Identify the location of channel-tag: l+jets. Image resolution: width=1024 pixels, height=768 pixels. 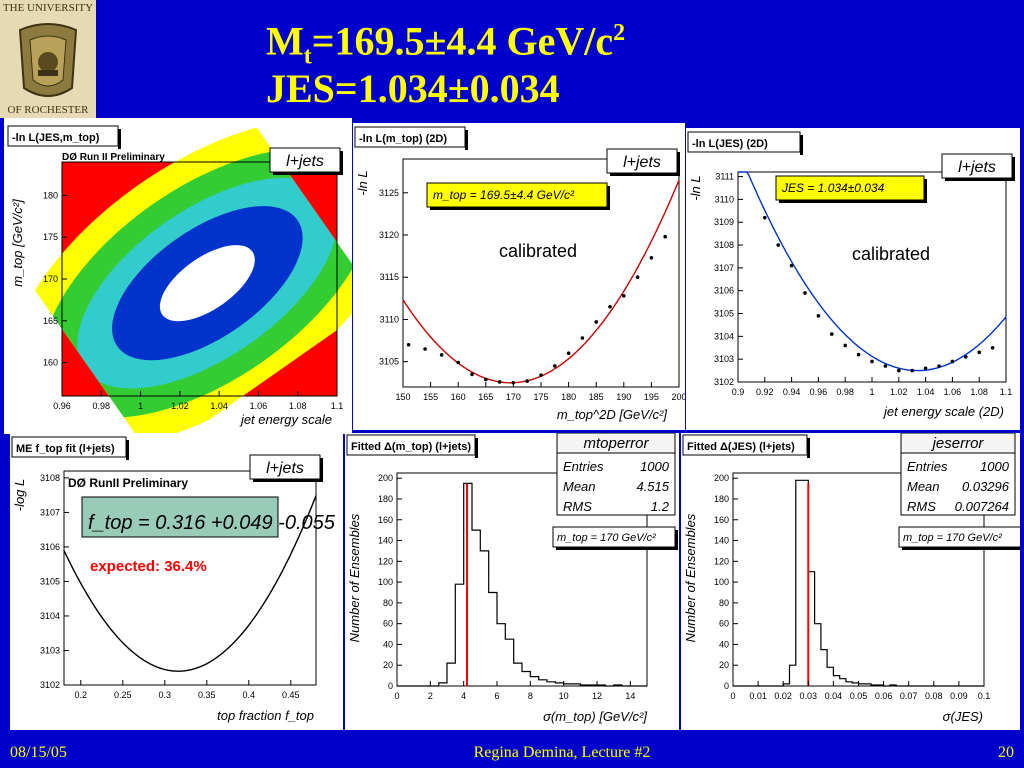
(977, 167).